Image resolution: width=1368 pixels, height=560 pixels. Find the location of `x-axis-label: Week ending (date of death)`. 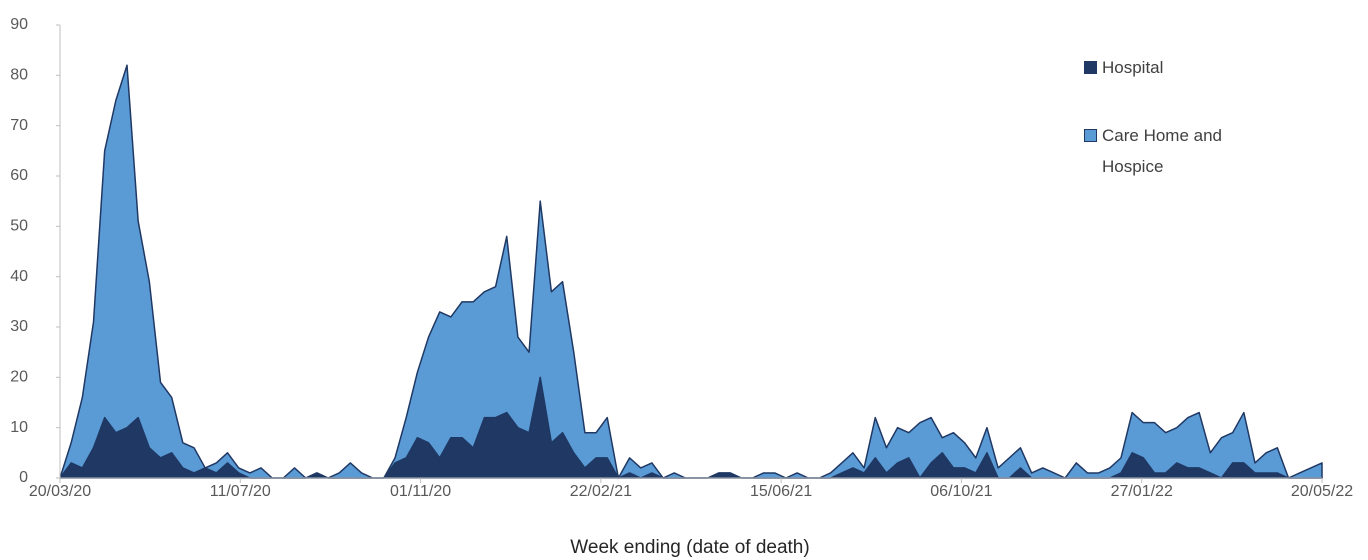

x-axis-label: Week ending (date of death) is located at coordinates (689, 547).